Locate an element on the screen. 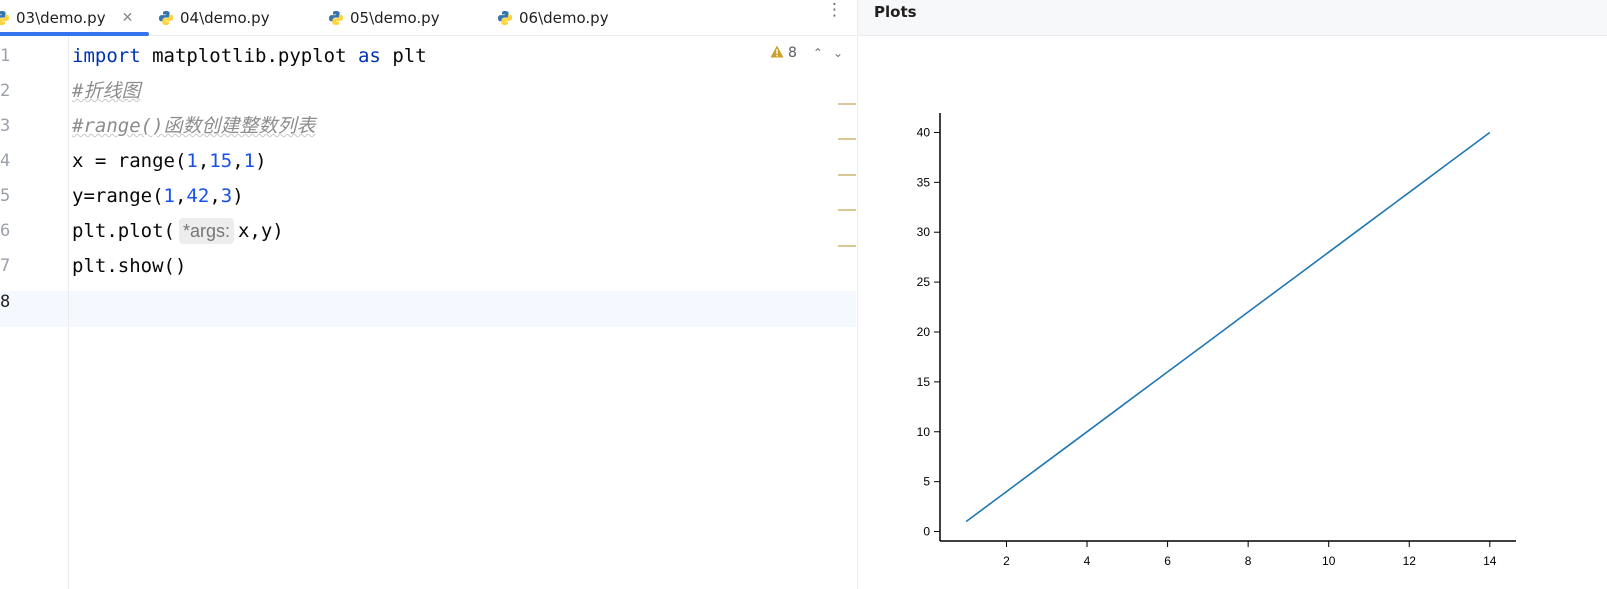 Image resolution: width=1607 pixels, height=589 pixels. code-line-3: #range()函数创建整数列表 is located at coordinates (194, 126).